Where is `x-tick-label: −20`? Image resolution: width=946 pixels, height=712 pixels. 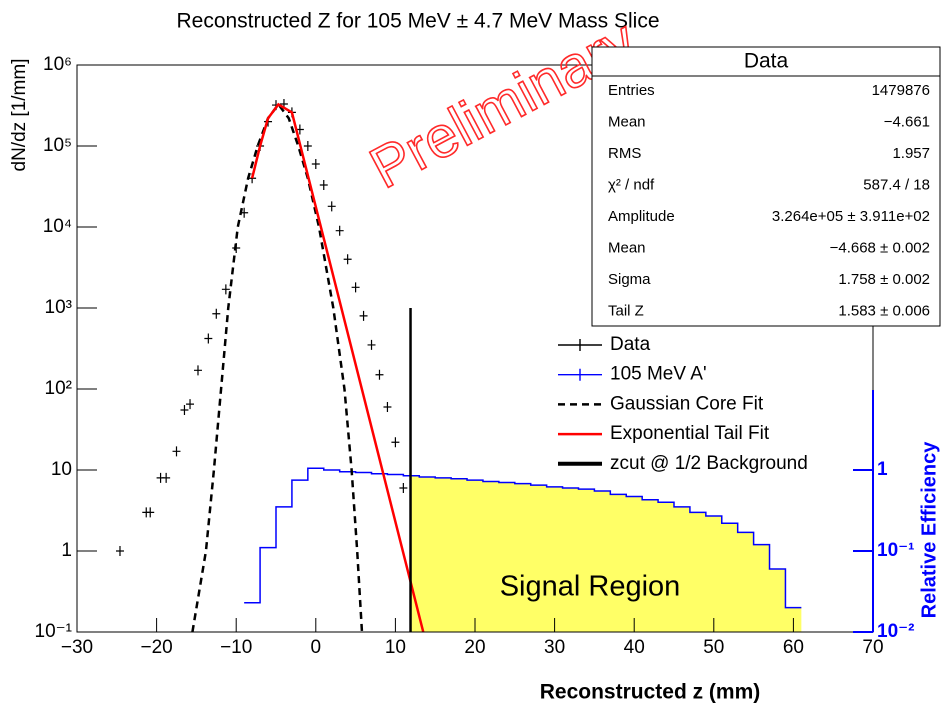 x-tick-label: −20 is located at coordinates (156, 647).